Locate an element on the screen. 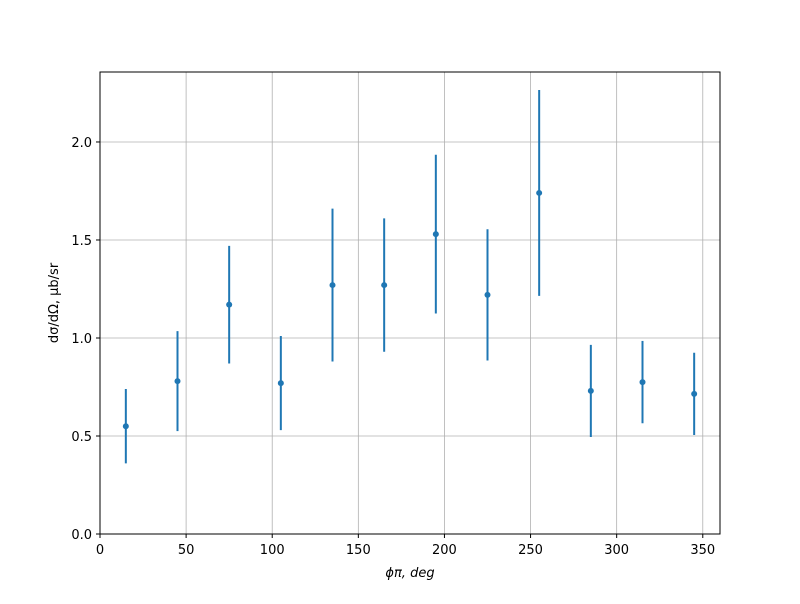  y-tick-label: 0.5 is located at coordinates (81, 437).